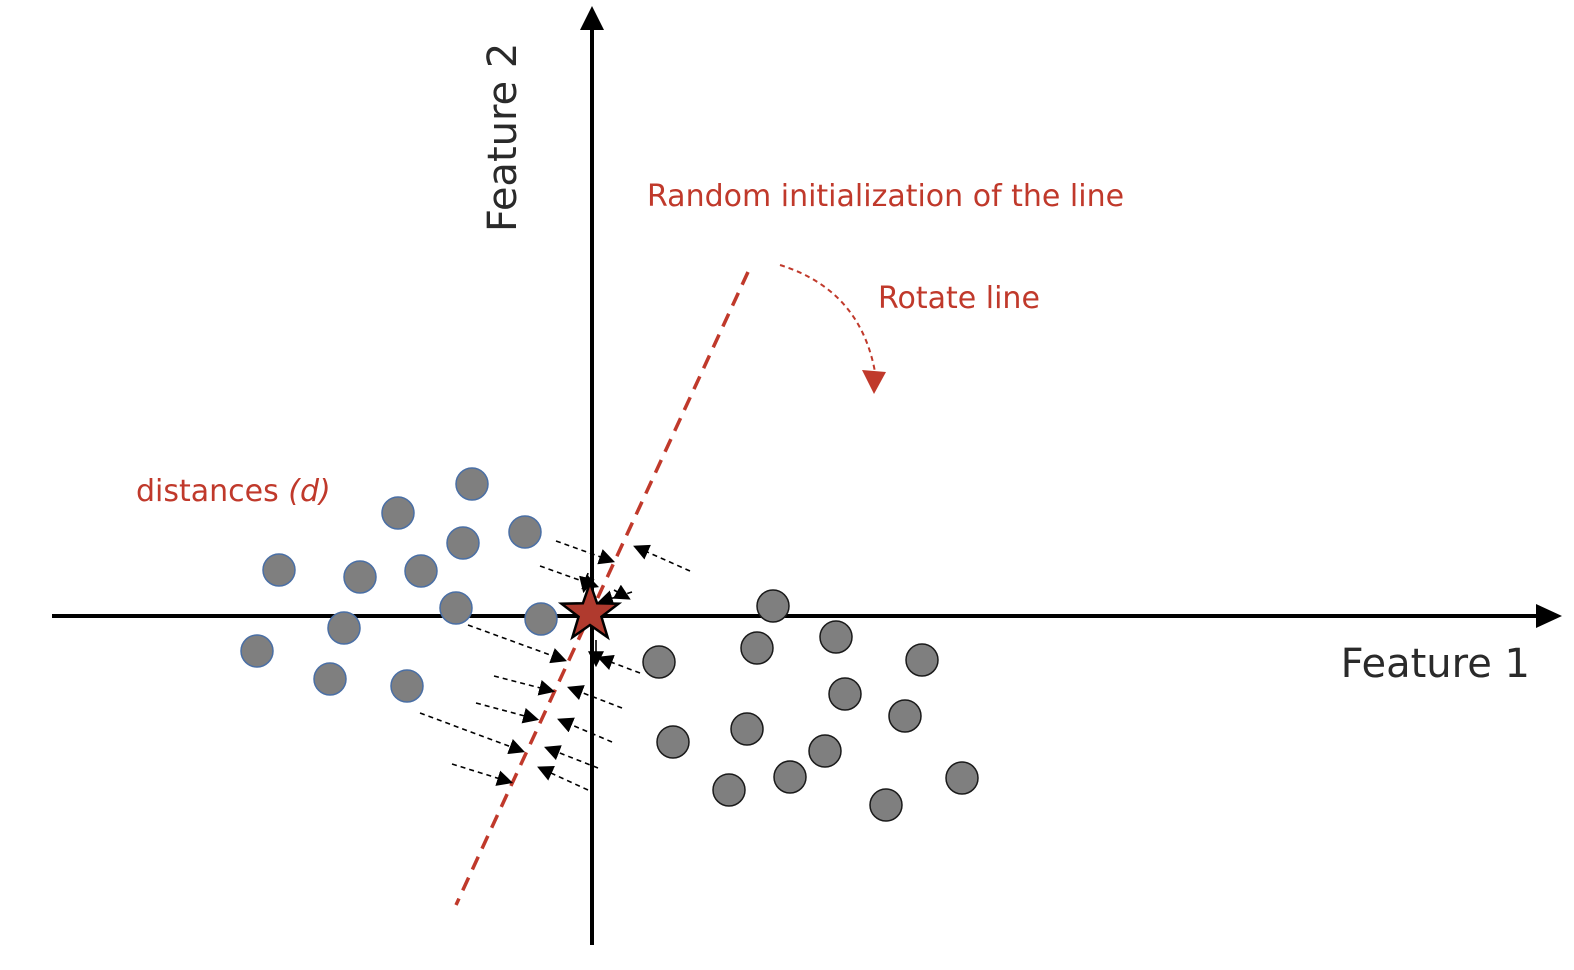  I want to click on left-cluster, so click(399, 585).